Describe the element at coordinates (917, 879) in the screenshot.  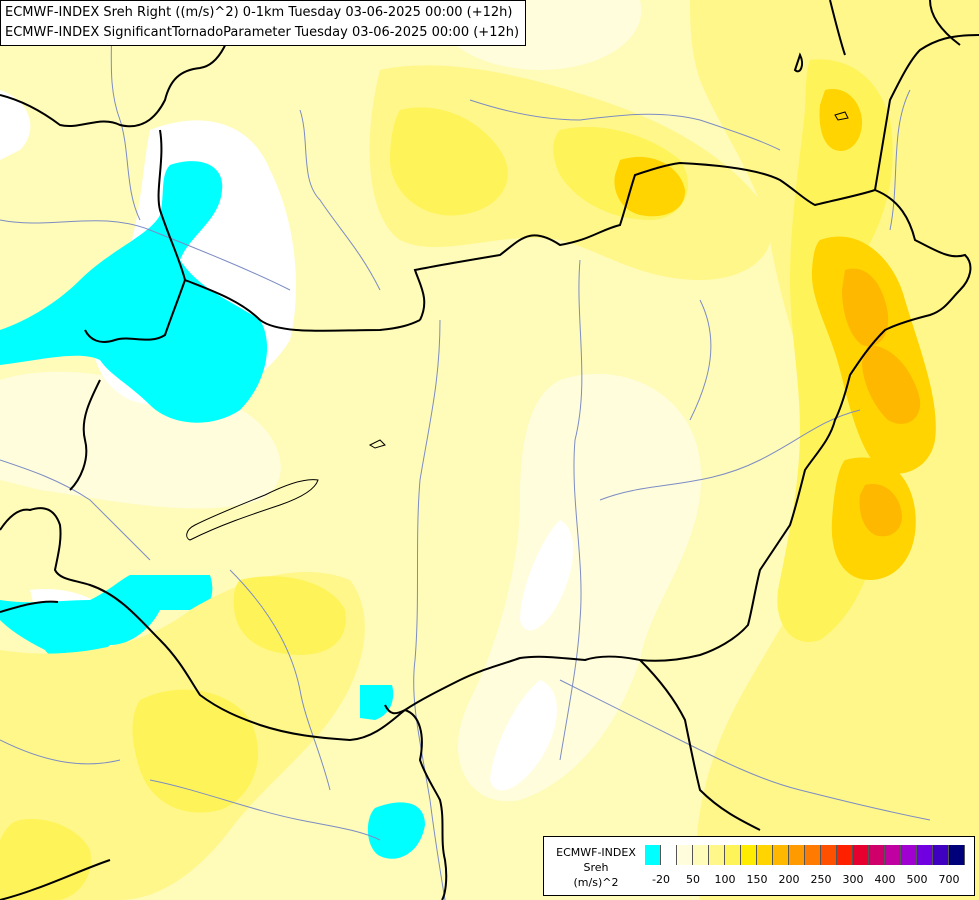
I see `legend-tick-label: 500` at that location.